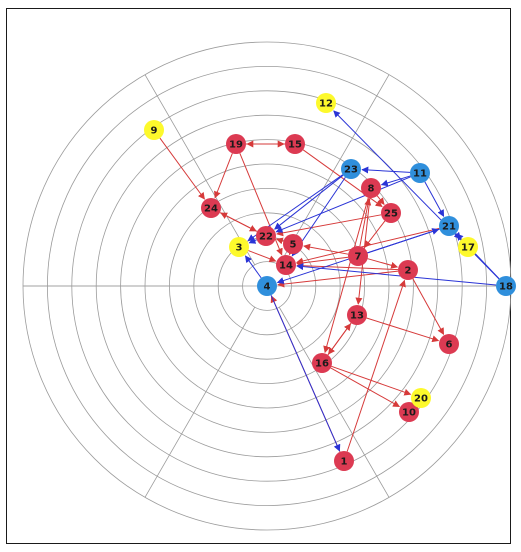 The image size is (521, 552). I want to click on node-label: 13, so click(357, 316).